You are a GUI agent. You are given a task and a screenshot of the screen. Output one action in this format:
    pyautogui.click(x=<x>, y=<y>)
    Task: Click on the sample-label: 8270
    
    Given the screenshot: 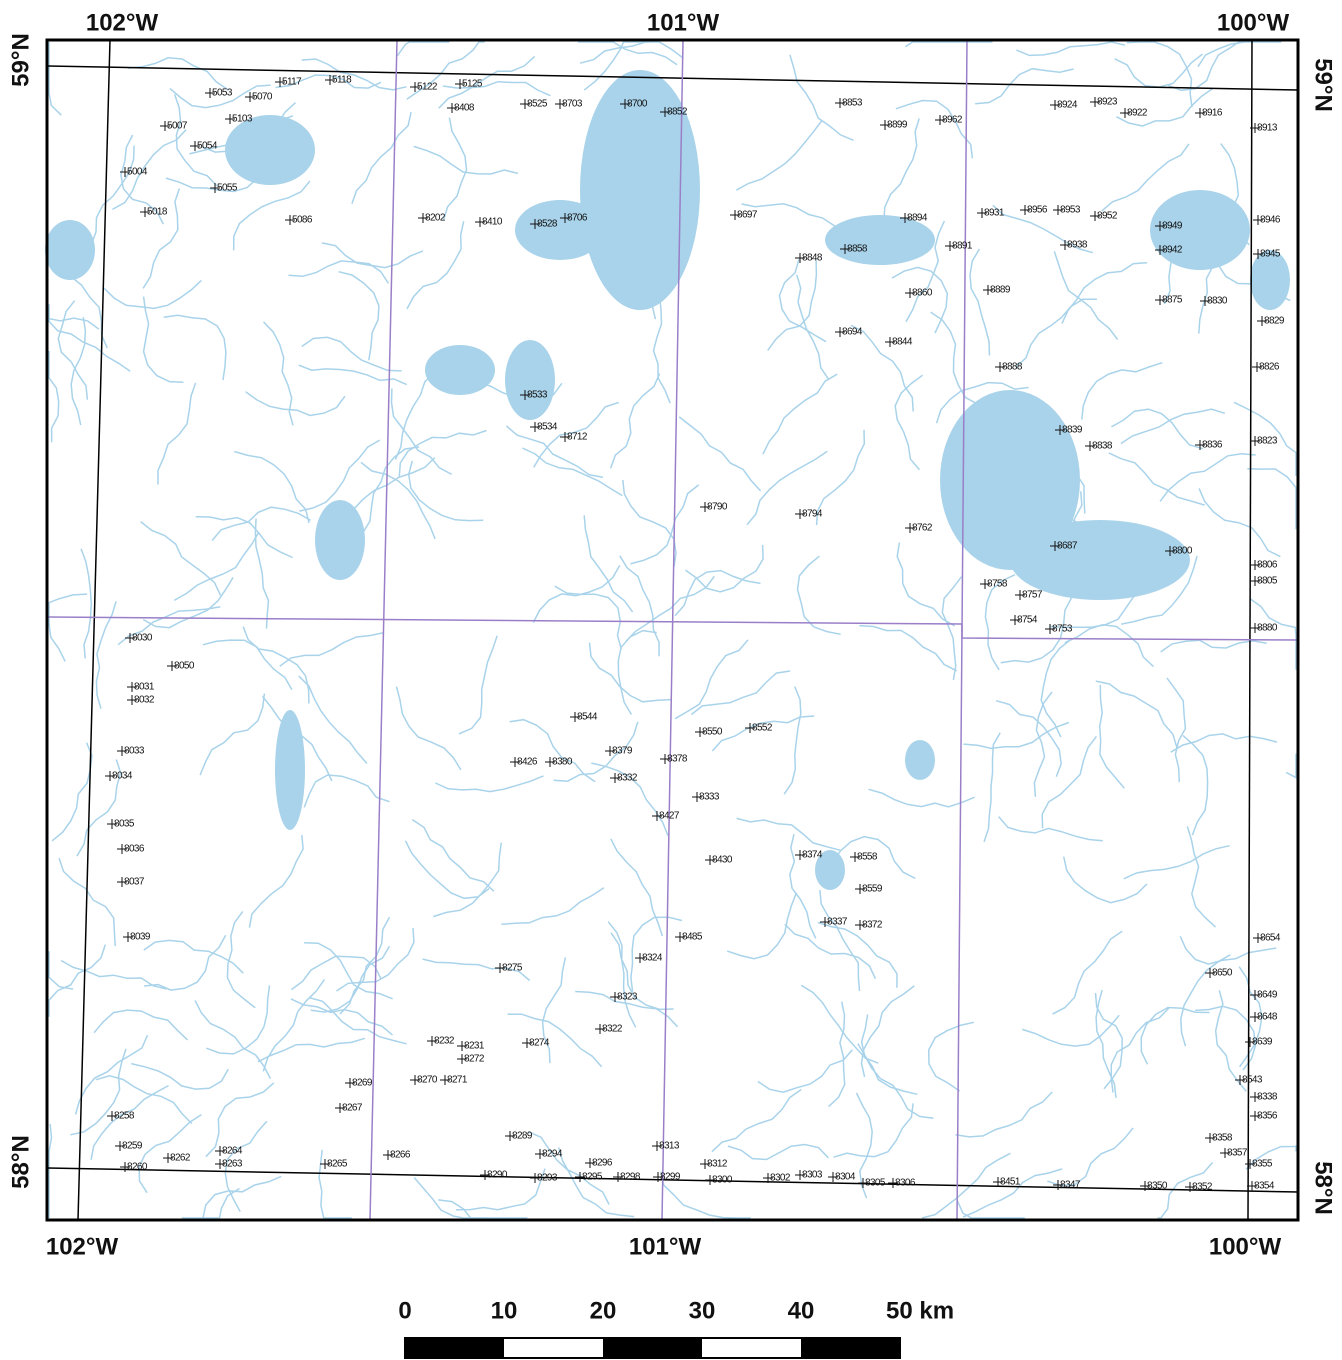 What is the action you would take?
    pyautogui.click(x=427, y=1080)
    